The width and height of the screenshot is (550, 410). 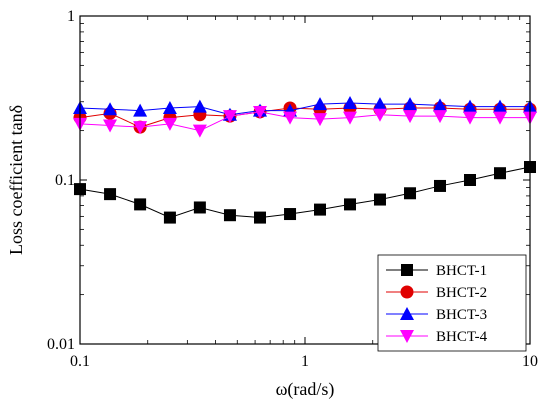 I want to click on y-axis-title: Loss coefficient tanδ, so click(x=16, y=180).